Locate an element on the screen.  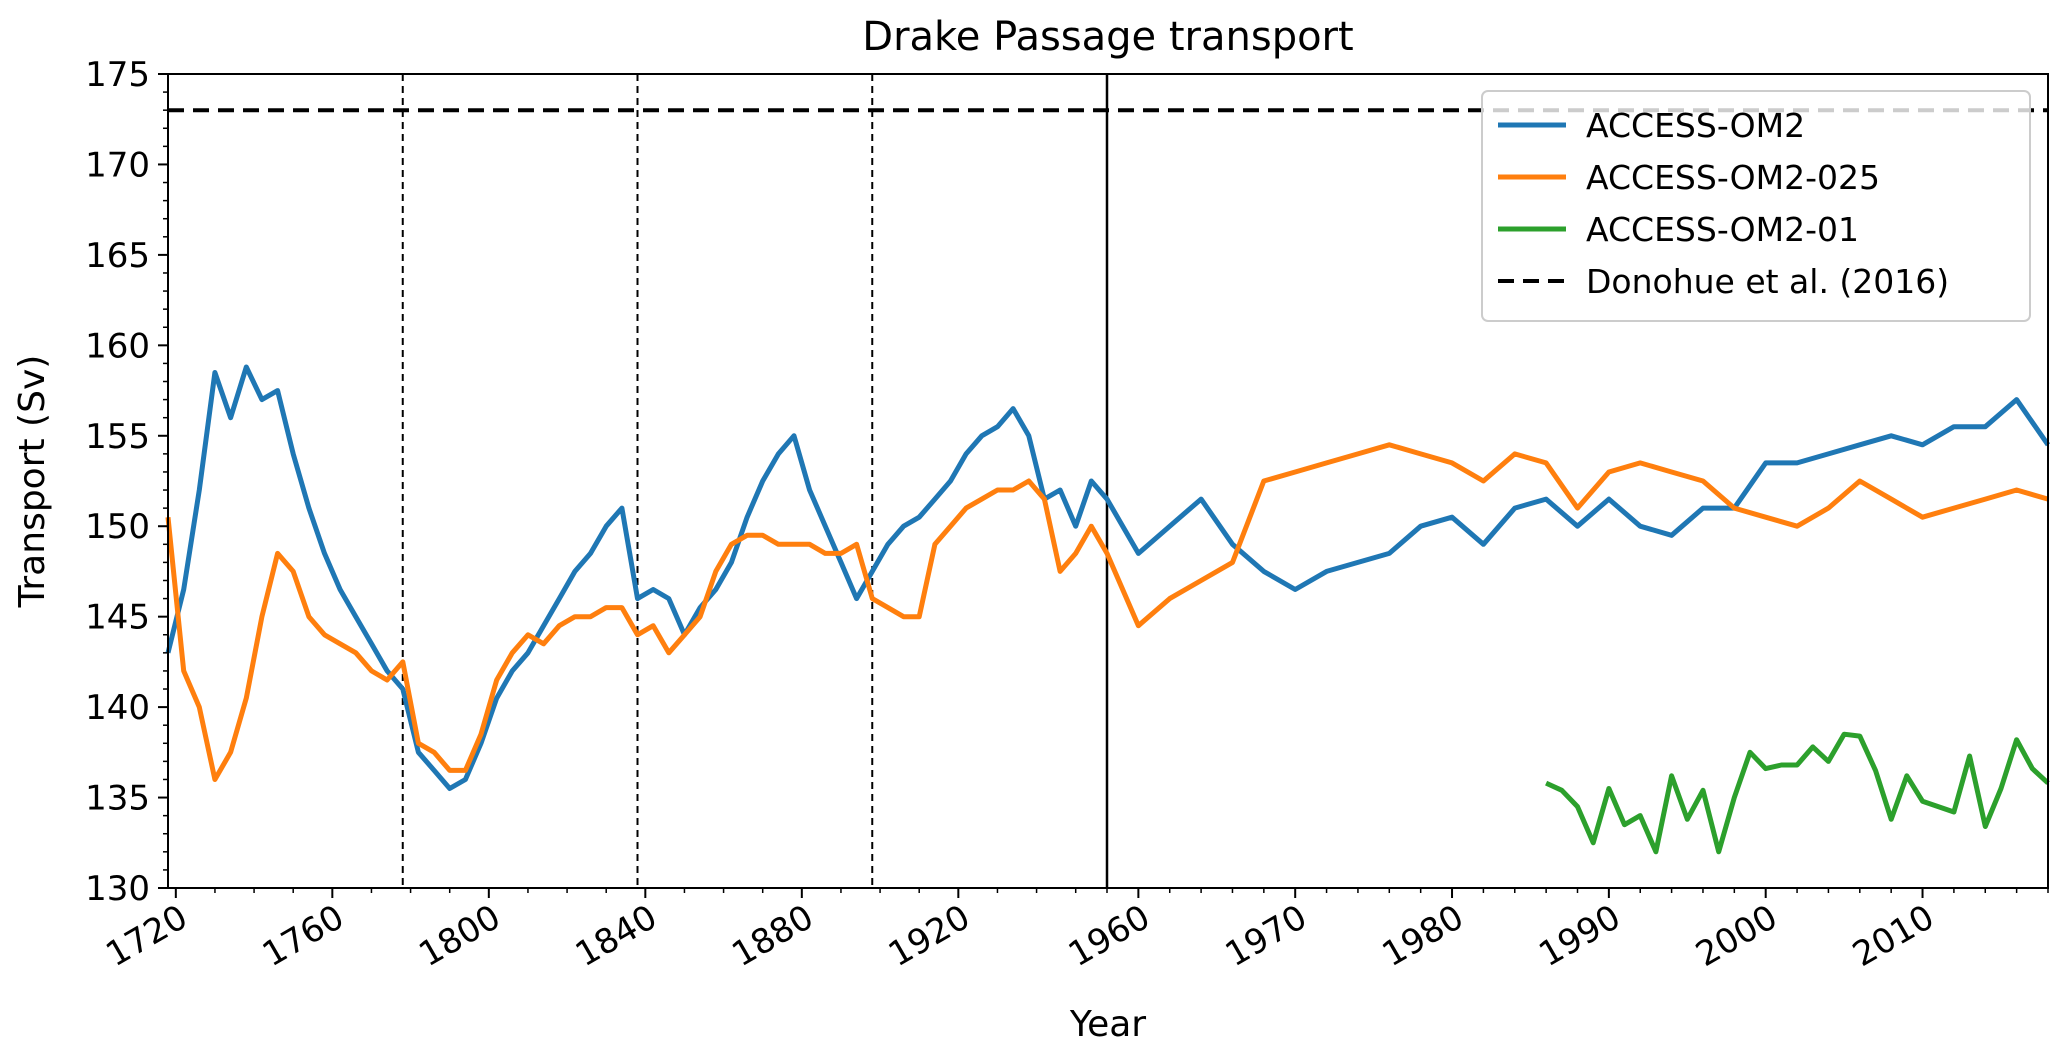
x-tick-label: 1760 is located at coordinates (303, 936).